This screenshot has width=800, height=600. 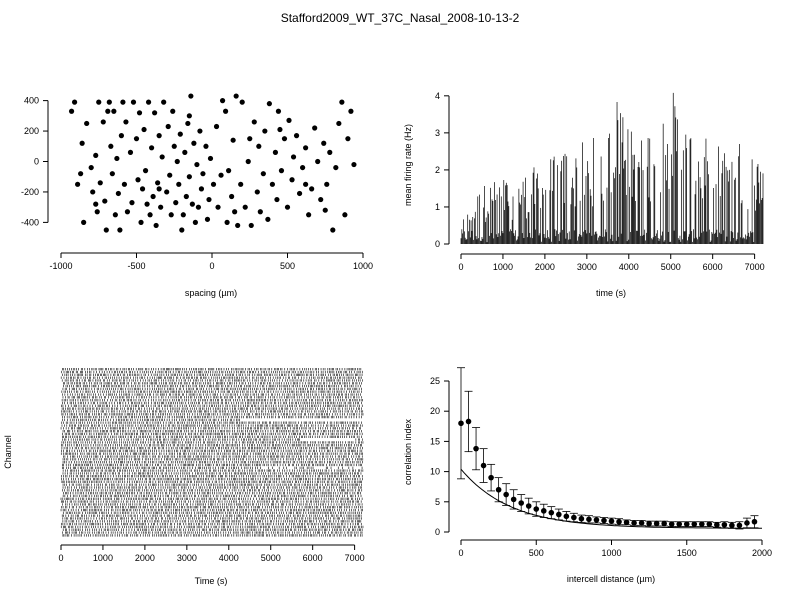 I want to click on p1-xaxis-tick-label: -500, so click(x=136, y=266).